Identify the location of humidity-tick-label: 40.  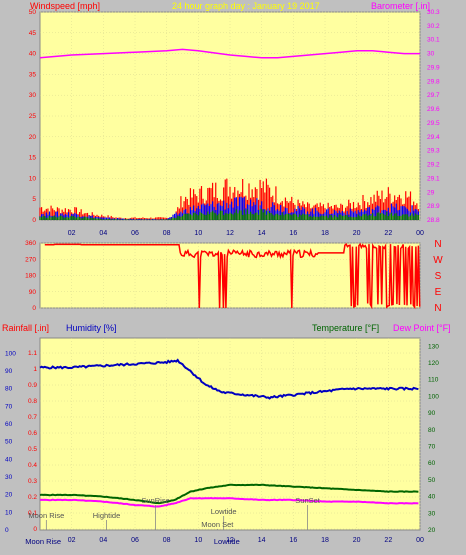
(9, 459).